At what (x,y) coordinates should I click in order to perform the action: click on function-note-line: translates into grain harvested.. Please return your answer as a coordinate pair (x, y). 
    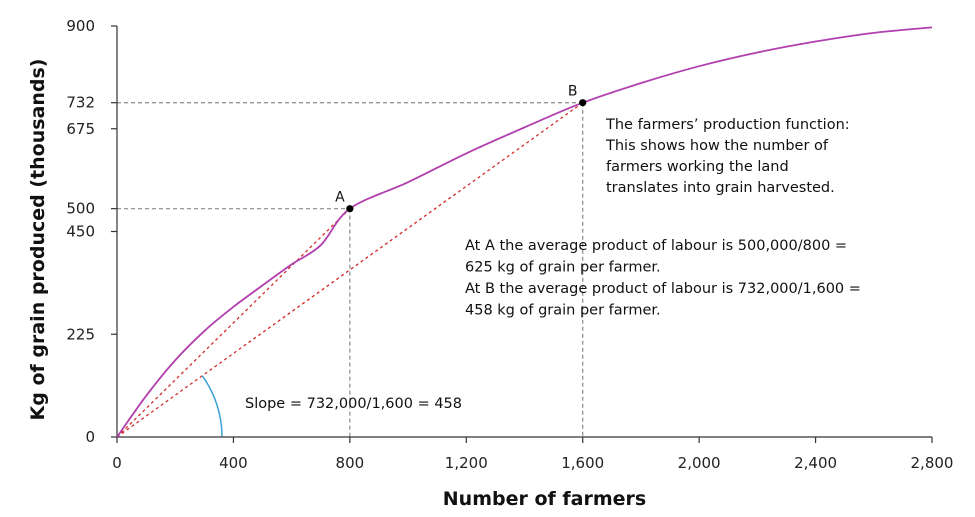
    Looking at the image, I should click on (720, 188).